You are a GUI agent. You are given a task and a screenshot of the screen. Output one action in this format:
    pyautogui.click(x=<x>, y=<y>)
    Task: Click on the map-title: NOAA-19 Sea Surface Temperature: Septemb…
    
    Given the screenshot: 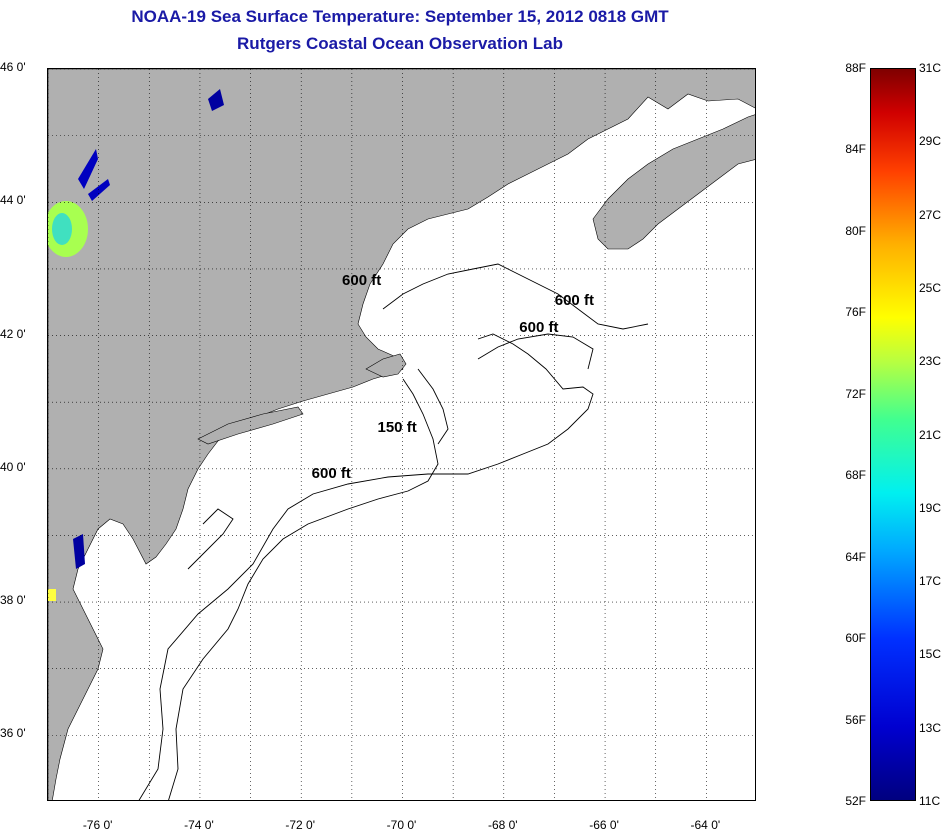 What is the action you would take?
    pyautogui.click(x=400, y=16)
    